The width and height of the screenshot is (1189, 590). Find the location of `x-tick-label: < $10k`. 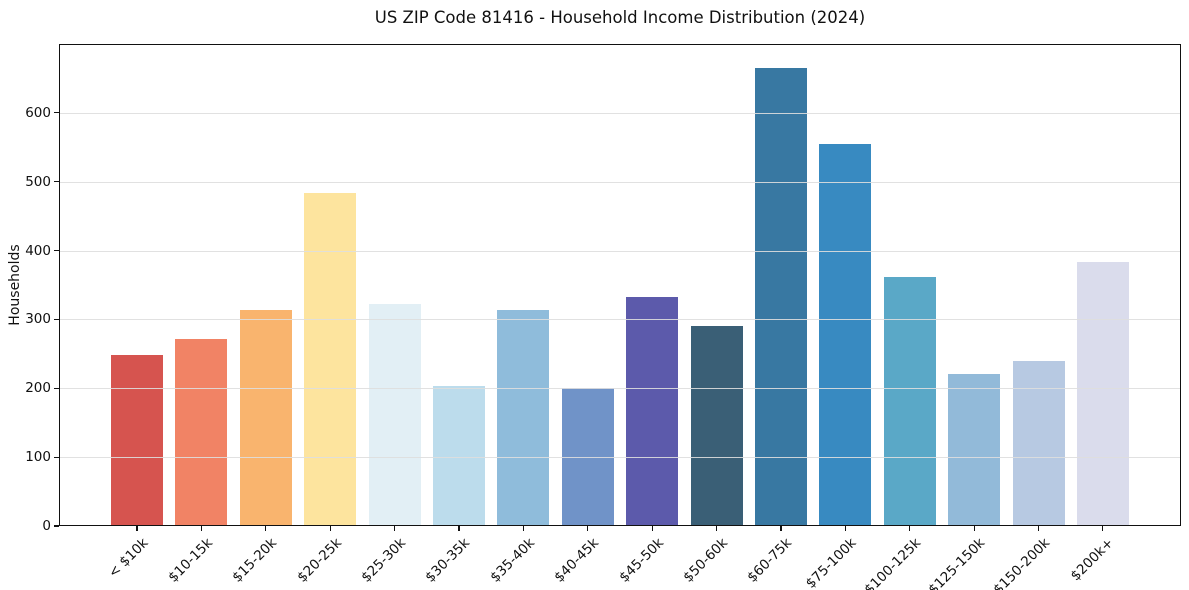

x-tick-label: < $10k is located at coordinates (128, 558).